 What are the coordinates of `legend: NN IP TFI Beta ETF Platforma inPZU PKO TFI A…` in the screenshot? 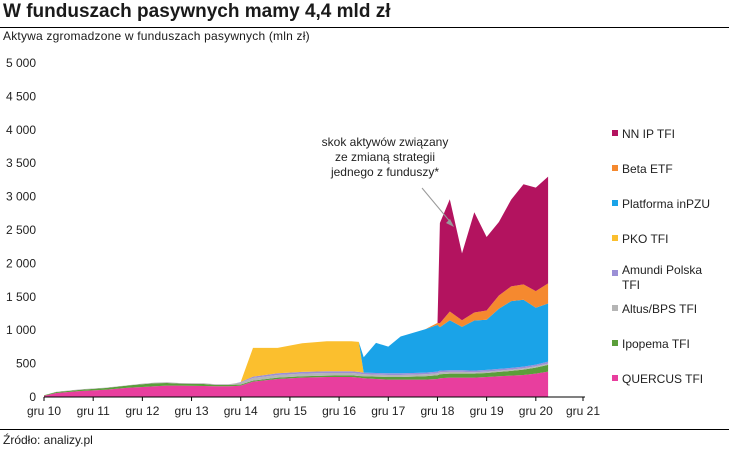 It's located at (661, 256).